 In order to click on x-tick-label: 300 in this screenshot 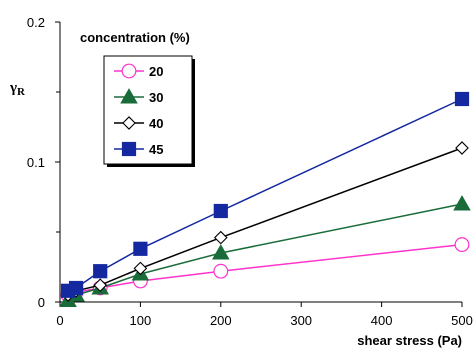, I will do `click(301, 320)`.